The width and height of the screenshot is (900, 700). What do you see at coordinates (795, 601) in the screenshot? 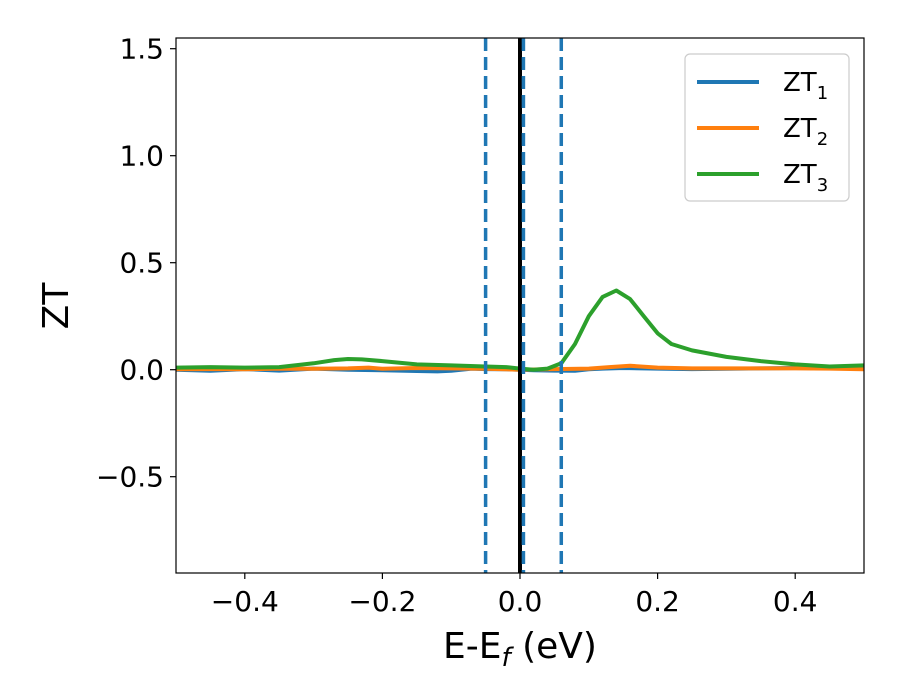
I see `x-tick-label: 0.4` at bounding box center [795, 601].